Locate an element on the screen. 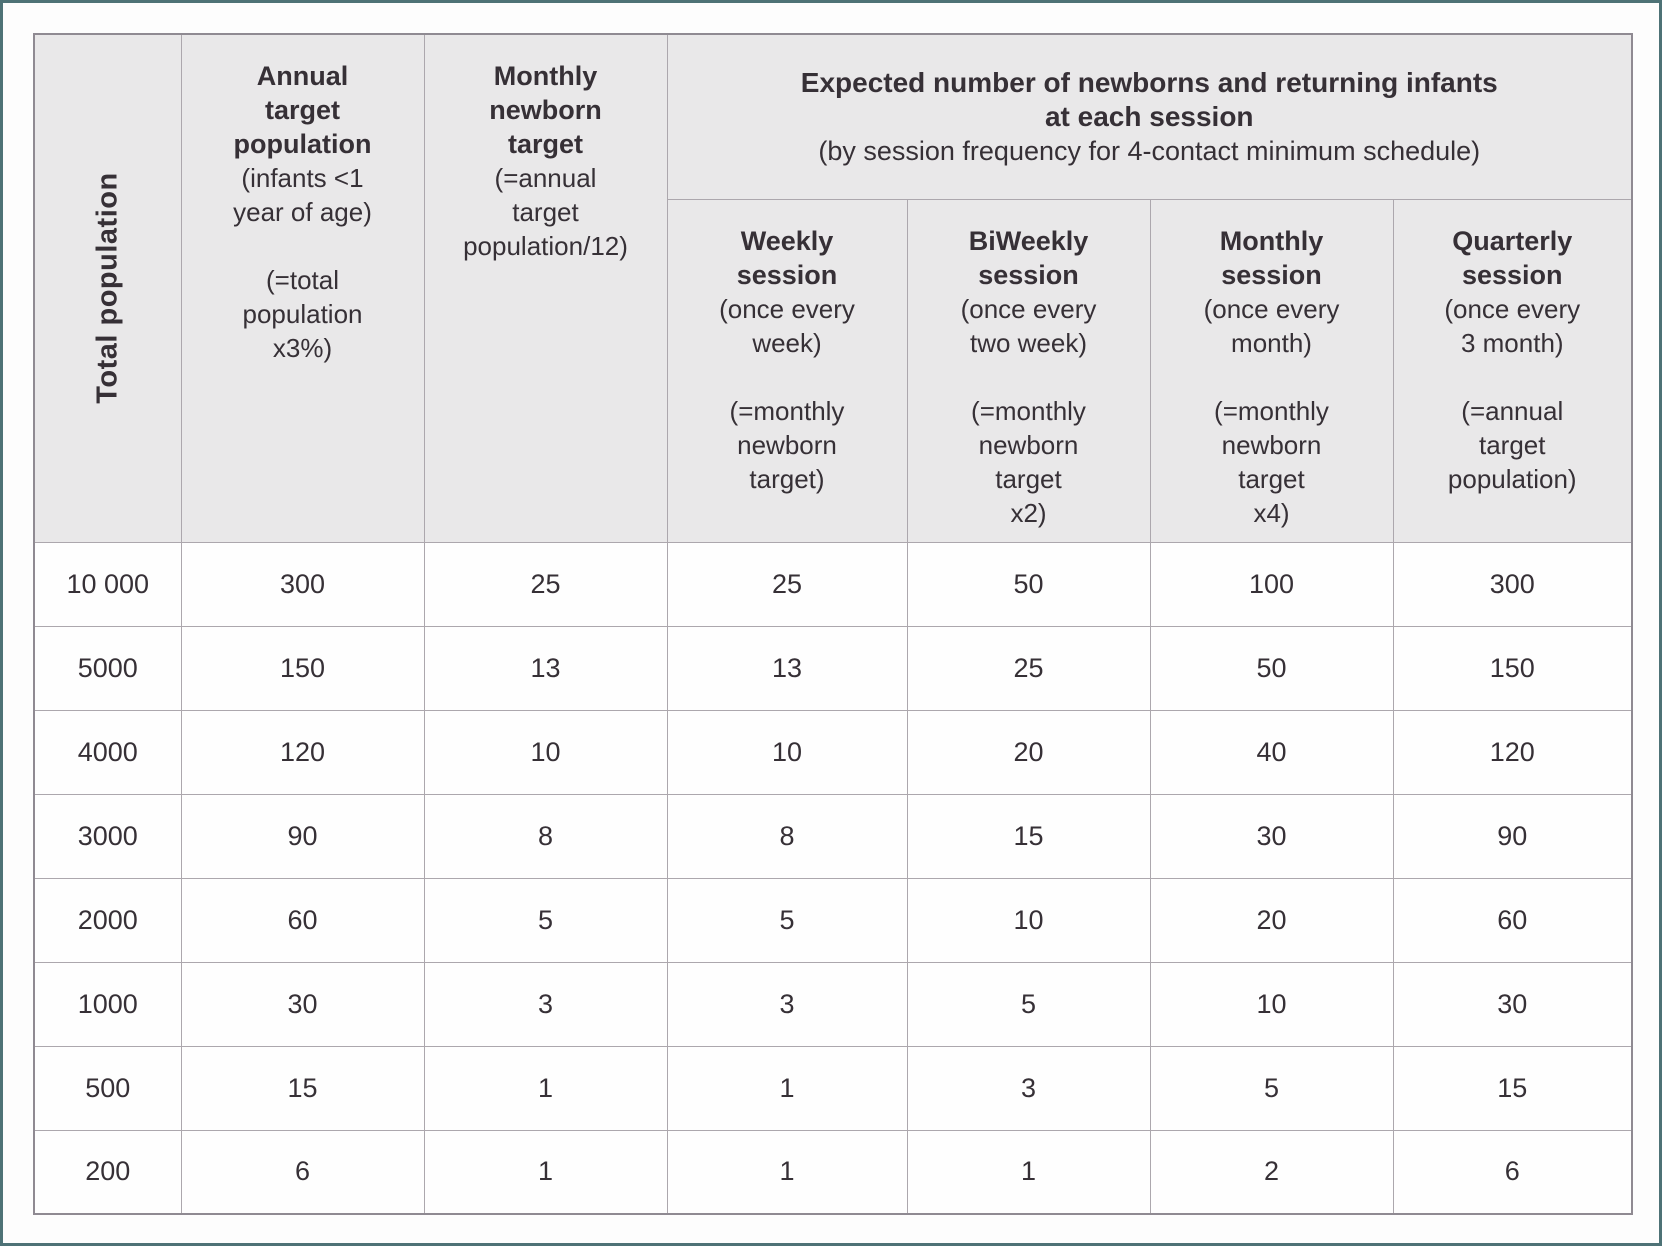 This screenshot has height=1246, width=1662. annual-target-title: Annual target population is located at coordinates (302, 110).